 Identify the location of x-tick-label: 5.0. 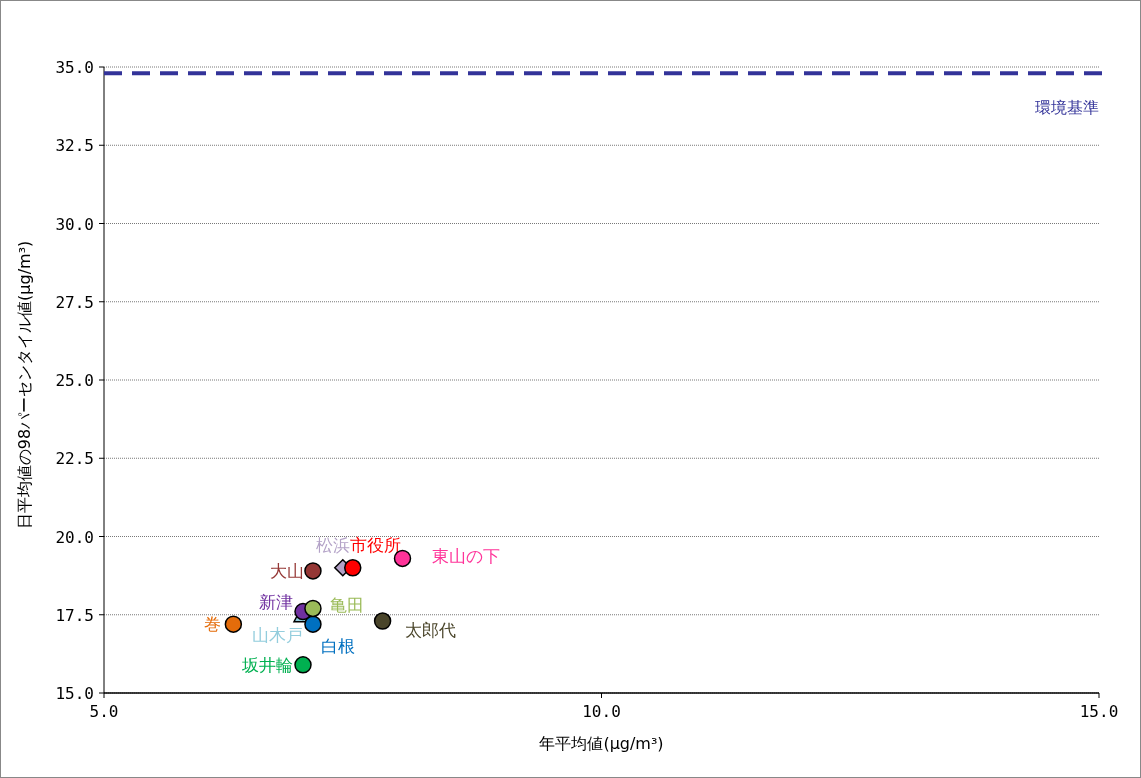
(104, 711).